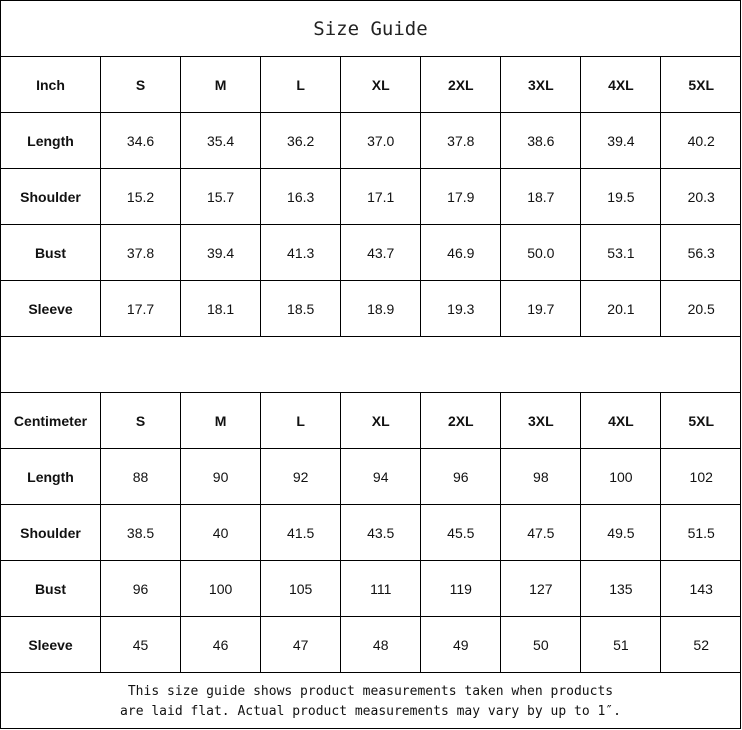 The height and width of the screenshot is (730, 742). I want to click on measurement-cell: 15.2, so click(140, 196).